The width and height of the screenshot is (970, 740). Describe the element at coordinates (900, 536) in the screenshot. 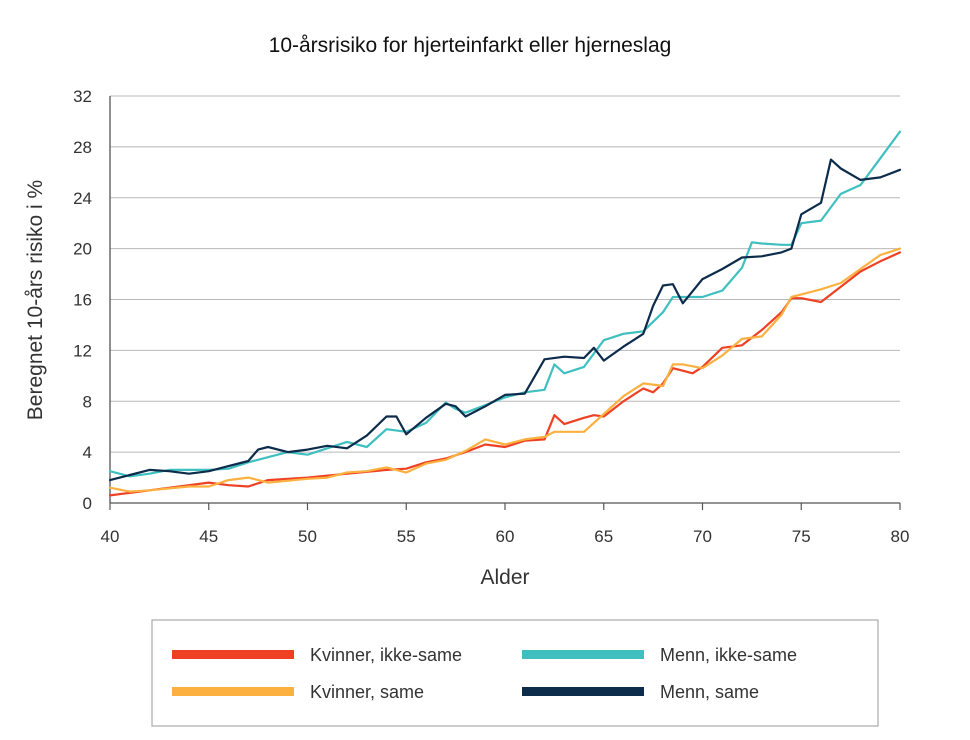

I see `x-tick-label: 80` at that location.